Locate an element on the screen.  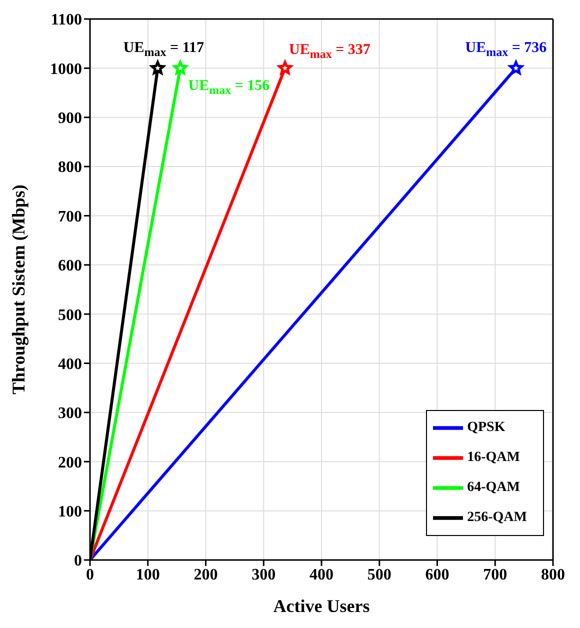
y-tick-label: 900 is located at coordinates (70, 119).